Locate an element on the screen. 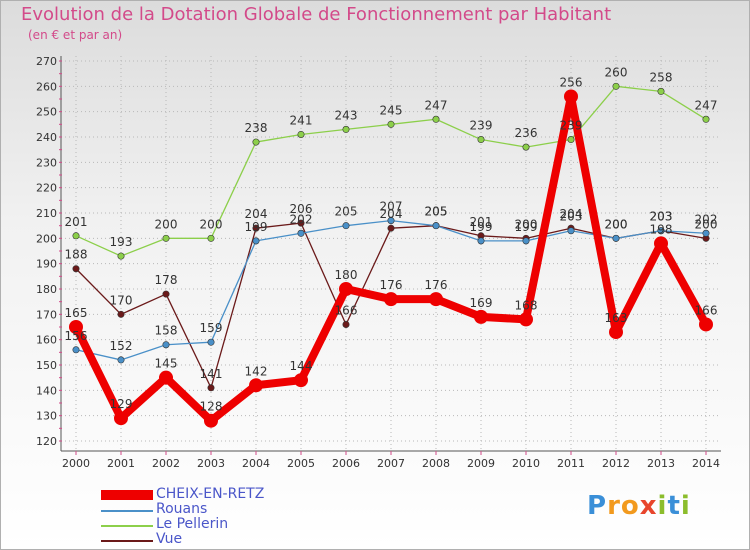 The width and height of the screenshot is (750, 550). logo-letter: i is located at coordinates (662, 506).